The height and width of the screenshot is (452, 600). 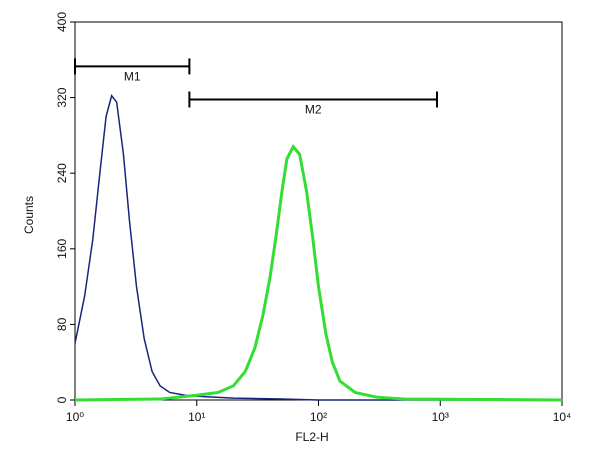 What do you see at coordinates (313, 110) in the screenshot?
I see `gate-label: M2` at bounding box center [313, 110].